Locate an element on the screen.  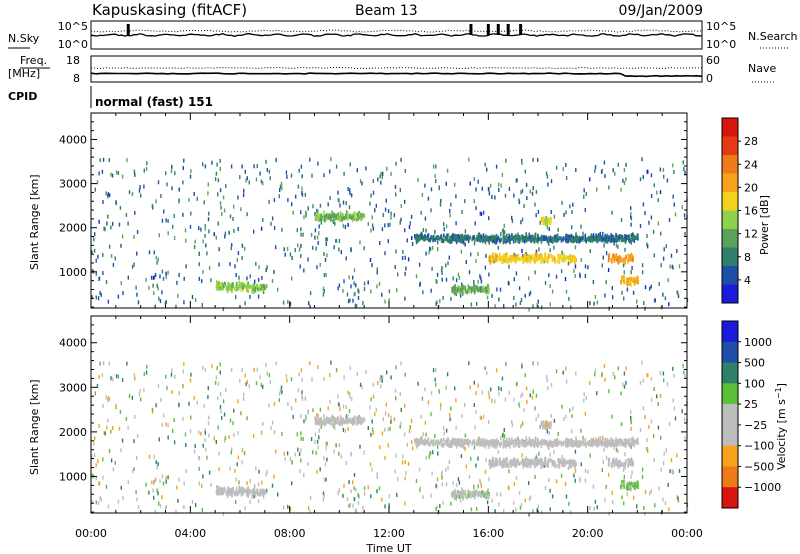
colorbar-segment is located at coordinates (730, 394).